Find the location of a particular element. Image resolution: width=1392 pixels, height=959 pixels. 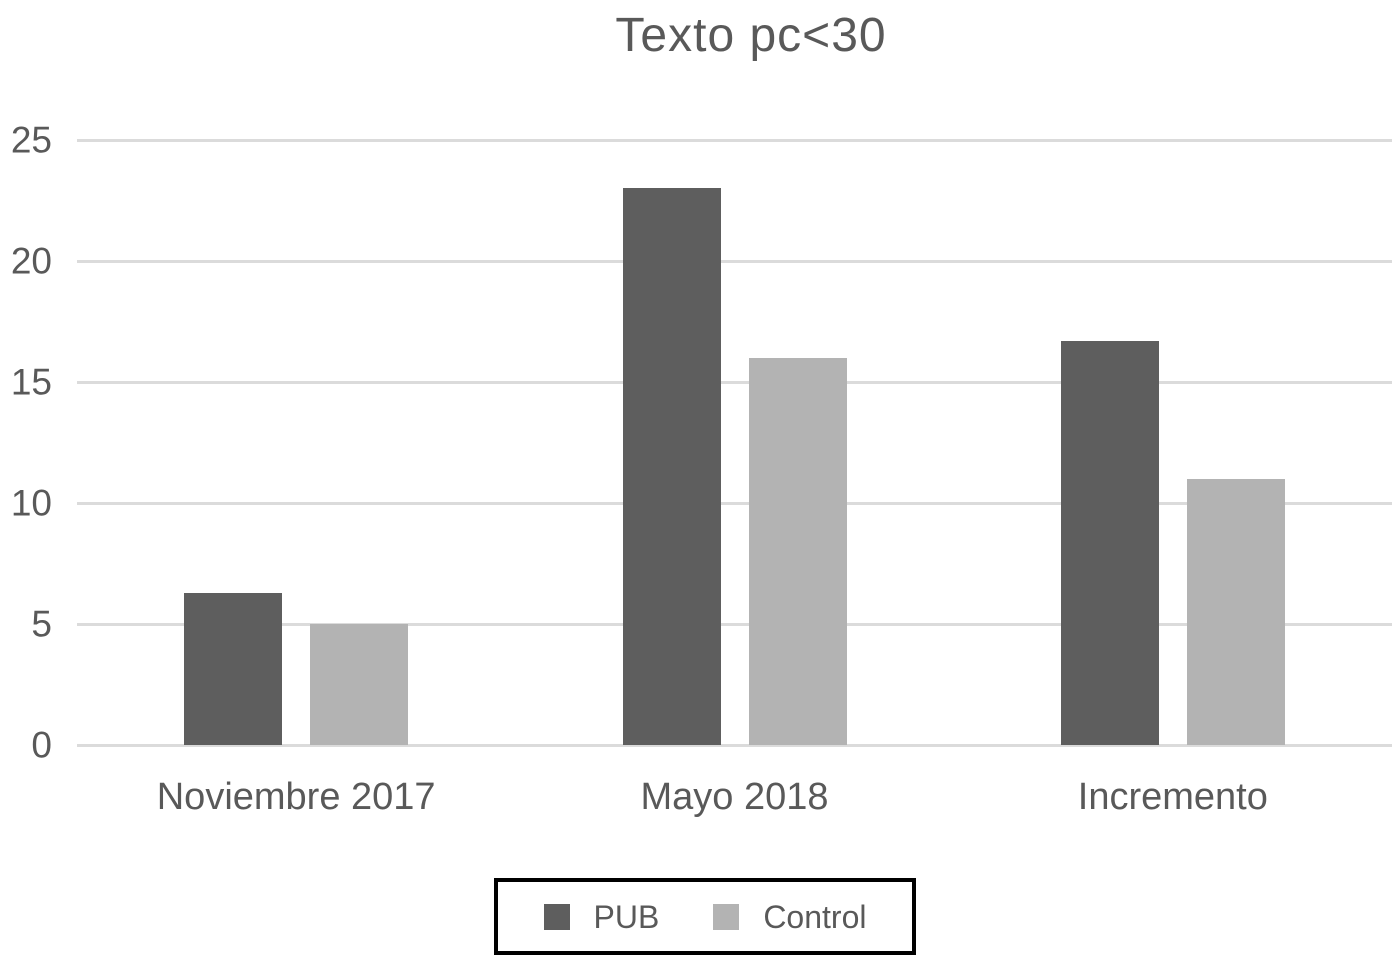

y-tick-label-20: 20 is located at coordinates (31, 261).